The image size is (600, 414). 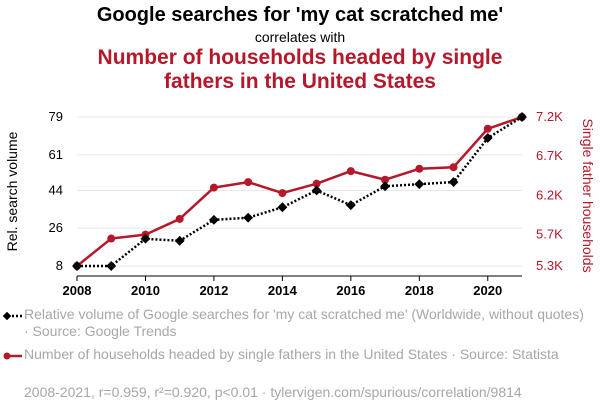 I want to click on y-left-tick-label: 79, so click(x=56, y=116).